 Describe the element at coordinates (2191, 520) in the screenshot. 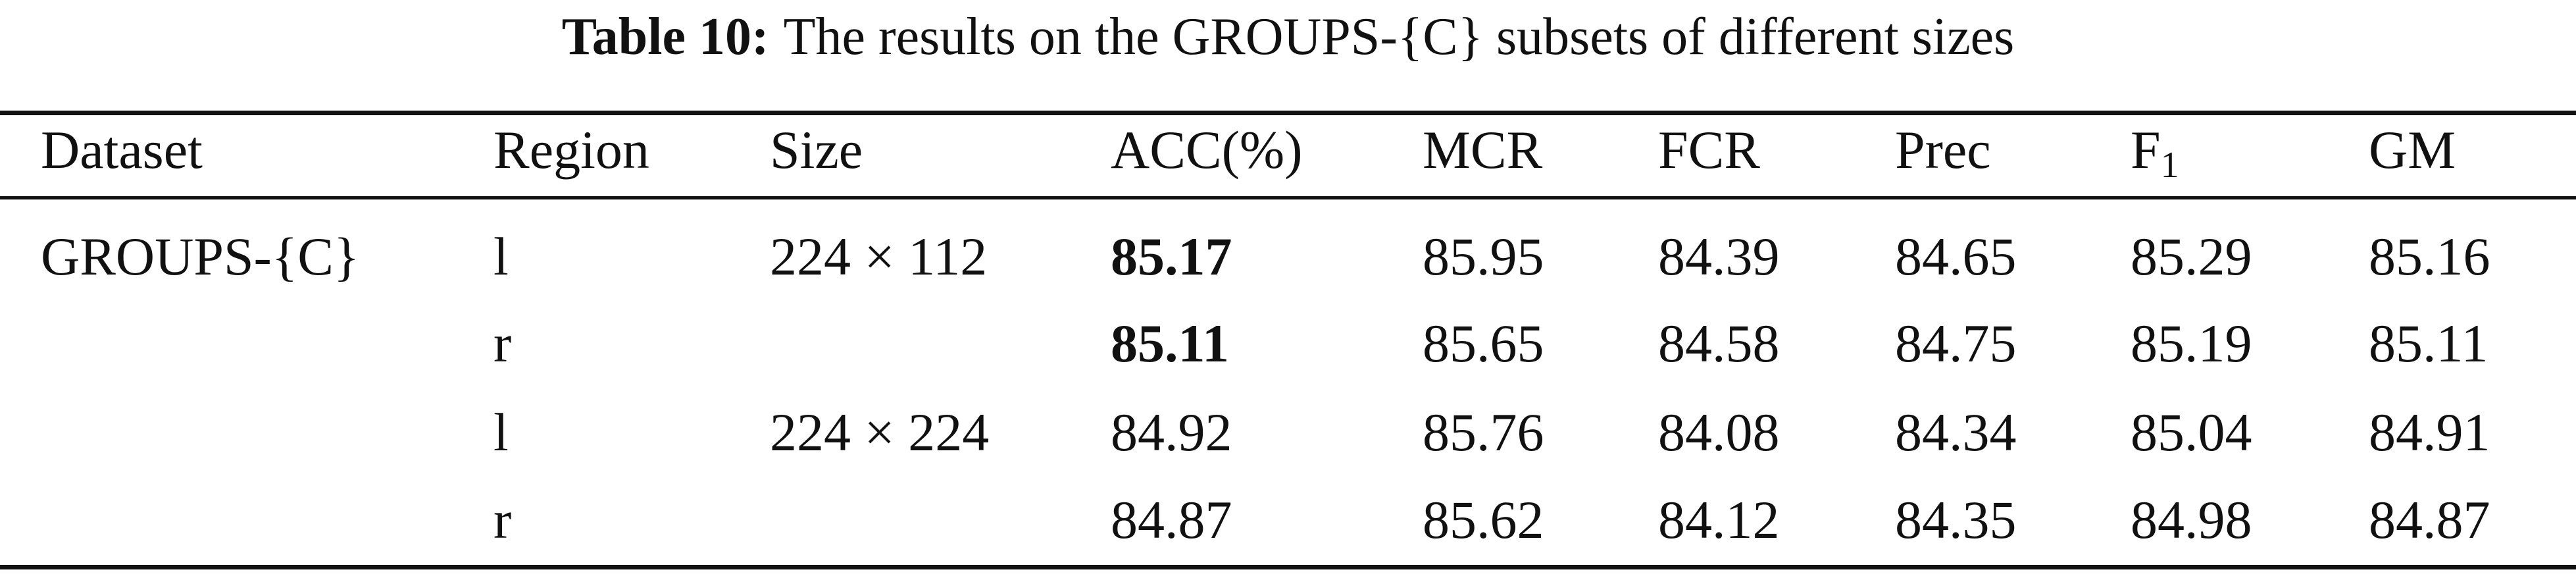

I see `body-cell: 84.98` at that location.